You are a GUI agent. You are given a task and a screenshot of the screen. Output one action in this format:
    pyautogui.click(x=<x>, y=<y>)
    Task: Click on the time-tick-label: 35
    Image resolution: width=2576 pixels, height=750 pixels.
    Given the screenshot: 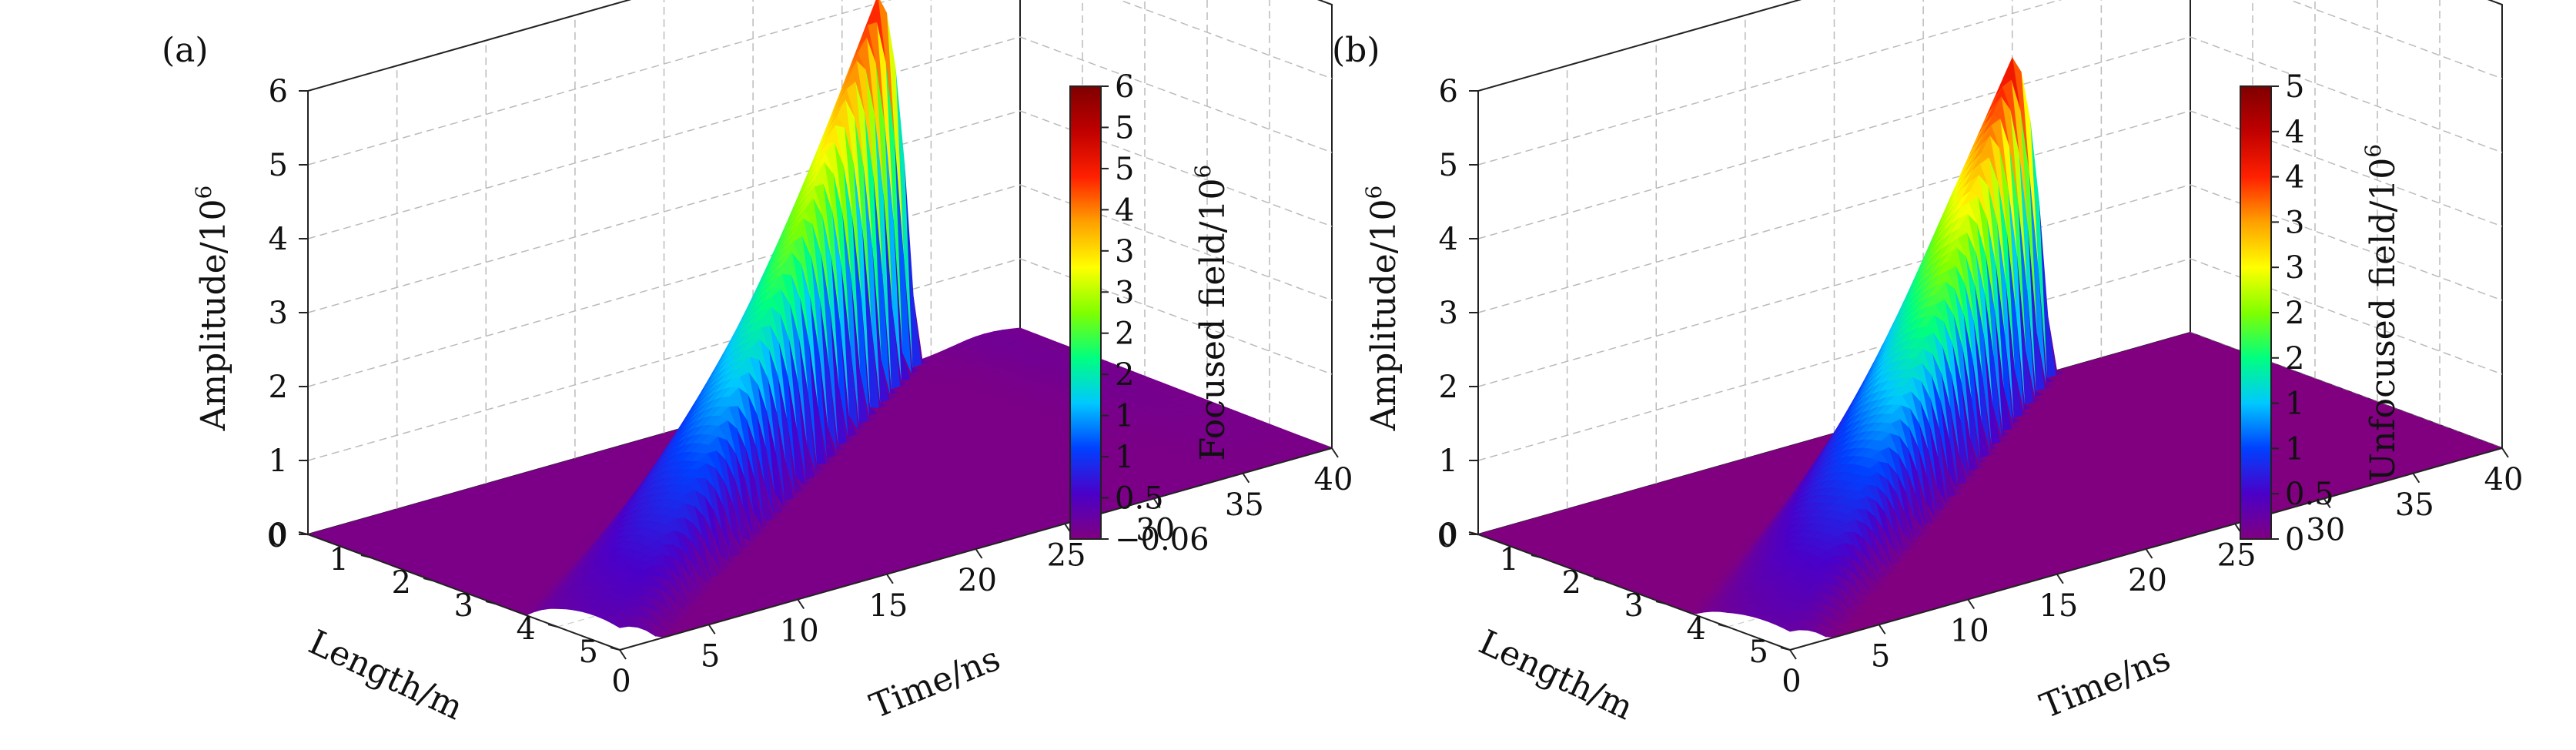 What is the action you would take?
    pyautogui.click(x=1244, y=505)
    